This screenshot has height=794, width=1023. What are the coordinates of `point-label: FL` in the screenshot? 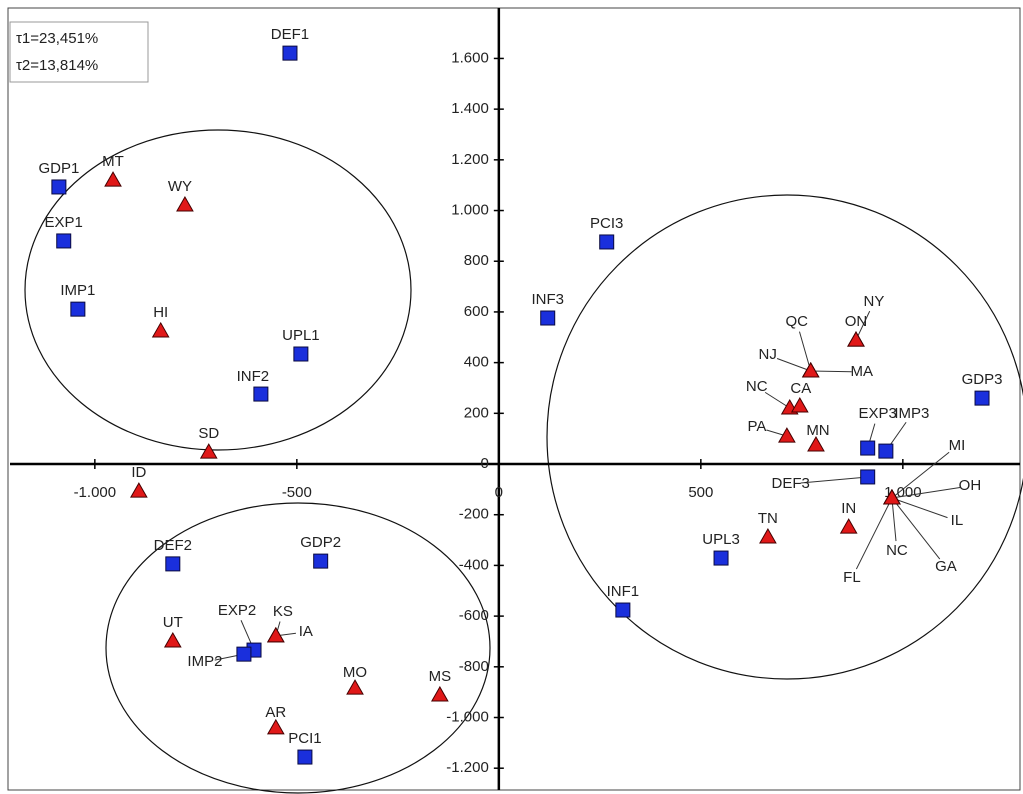 It's located at (852, 577).